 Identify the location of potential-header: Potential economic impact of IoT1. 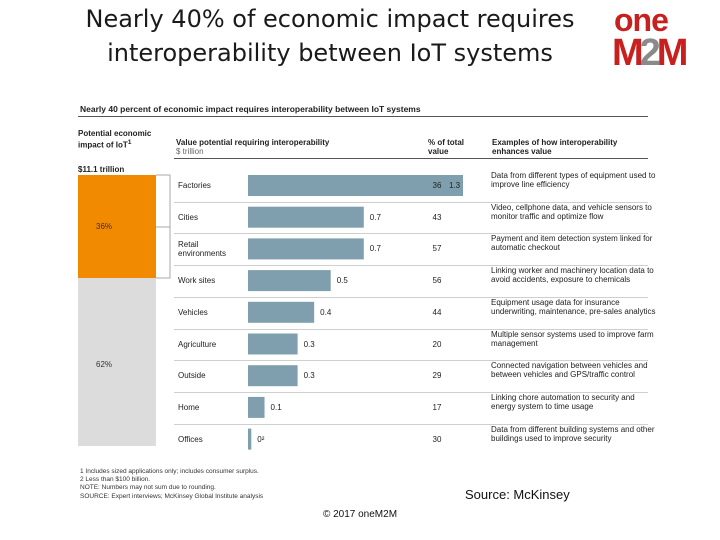
(117, 139).